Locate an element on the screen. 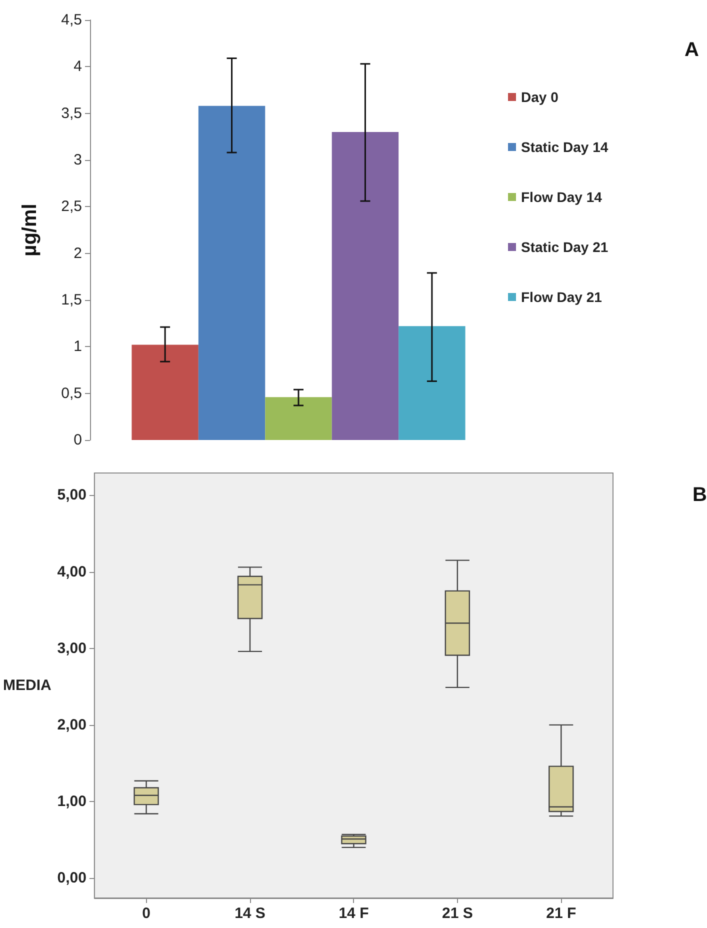 Image resolution: width=707 pixels, height=928 pixels. y-axis-title: µg/ml is located at coordinates (30, 230).